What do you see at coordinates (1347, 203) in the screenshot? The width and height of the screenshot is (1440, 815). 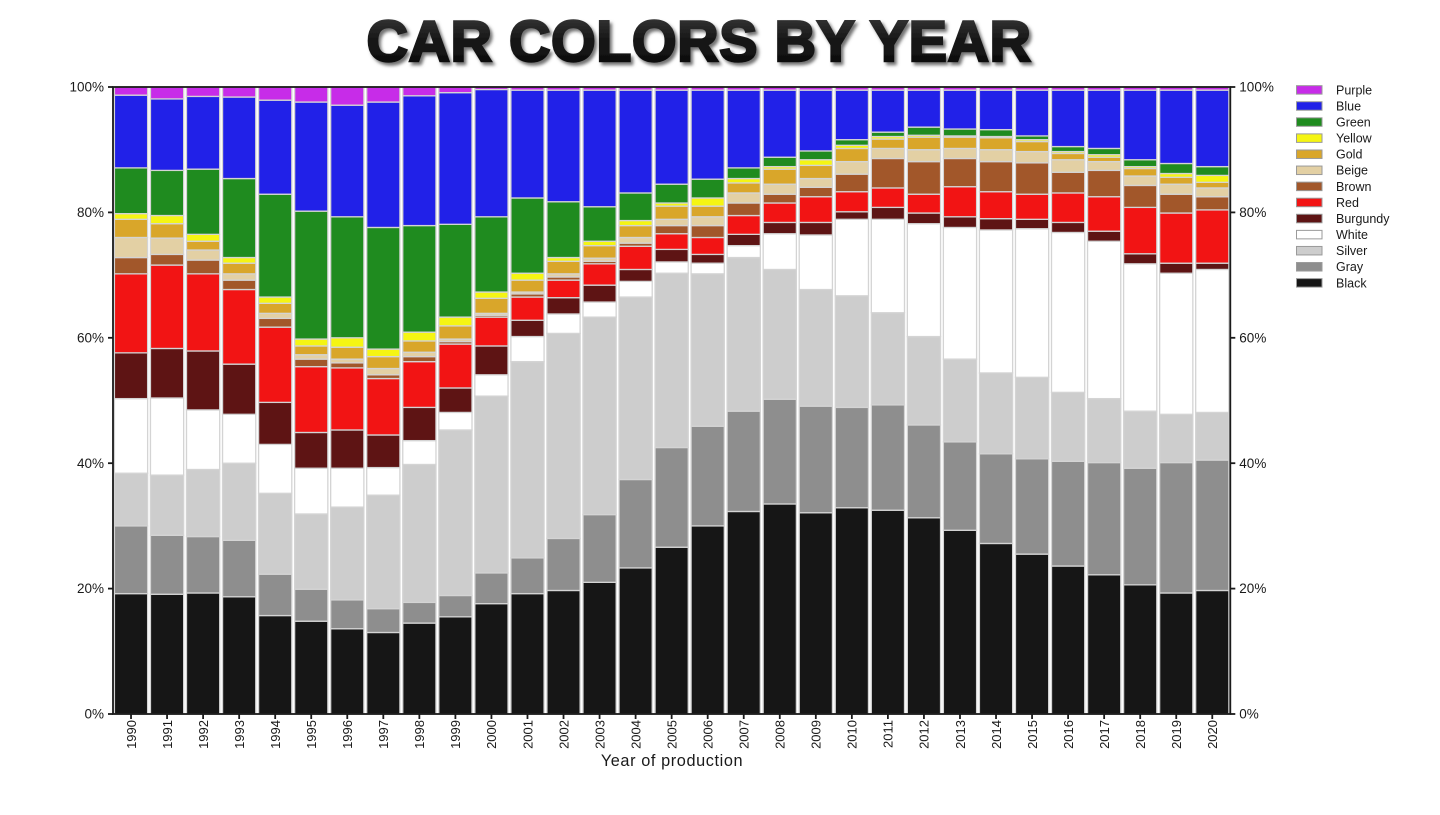 I see `svg-text: Red` at bounding box center [1347, 203].